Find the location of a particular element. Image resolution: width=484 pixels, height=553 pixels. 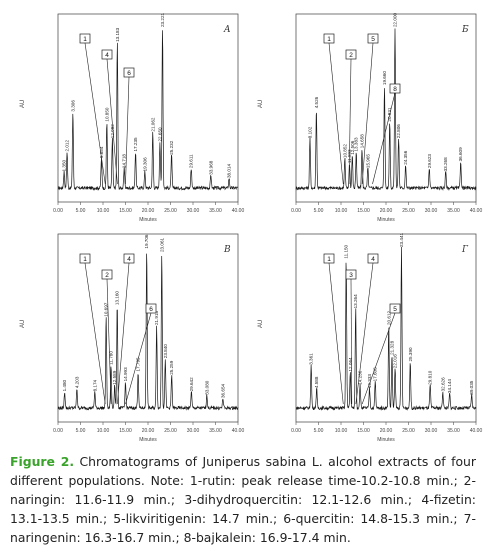

peak-label: 4.203 is located at coordinates (76, 382).